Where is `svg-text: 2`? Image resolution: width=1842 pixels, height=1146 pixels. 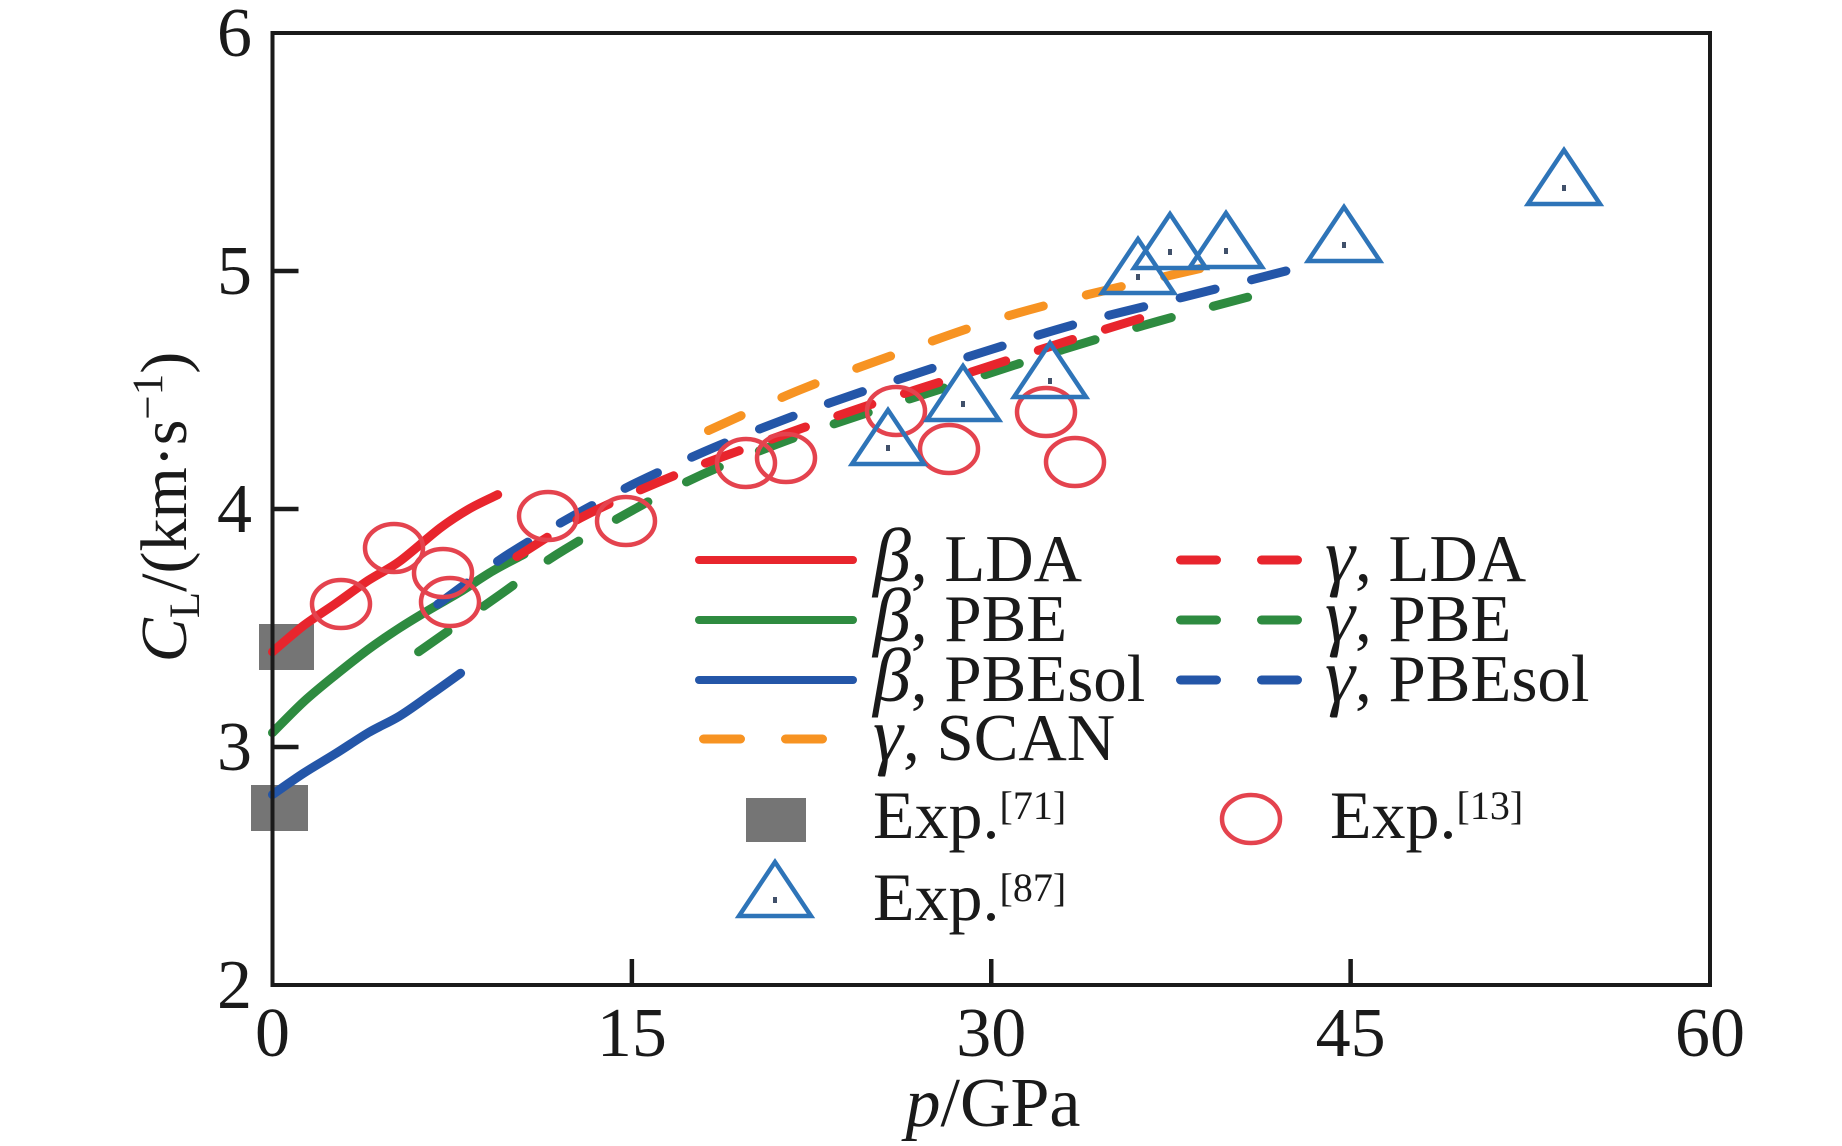 svg-text: 2 is located at coordinates (234, 985).